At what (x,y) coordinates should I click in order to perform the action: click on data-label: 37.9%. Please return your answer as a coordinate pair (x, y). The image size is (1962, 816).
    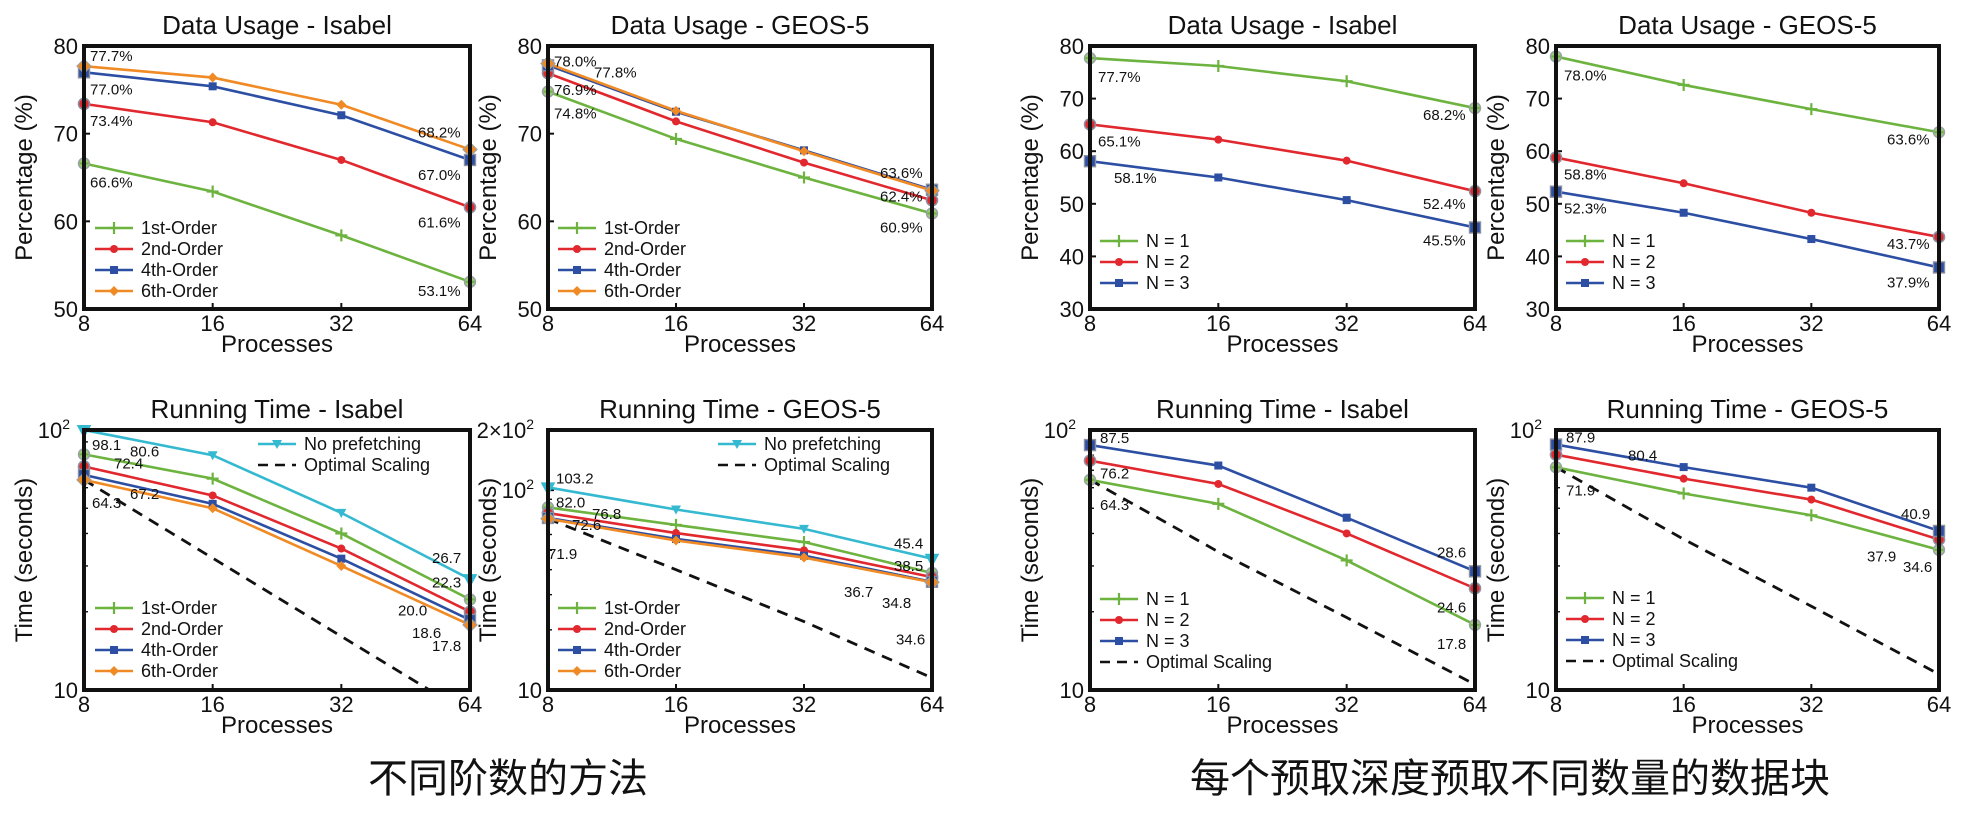
    Looking at the image, I should click on (1908, 282).